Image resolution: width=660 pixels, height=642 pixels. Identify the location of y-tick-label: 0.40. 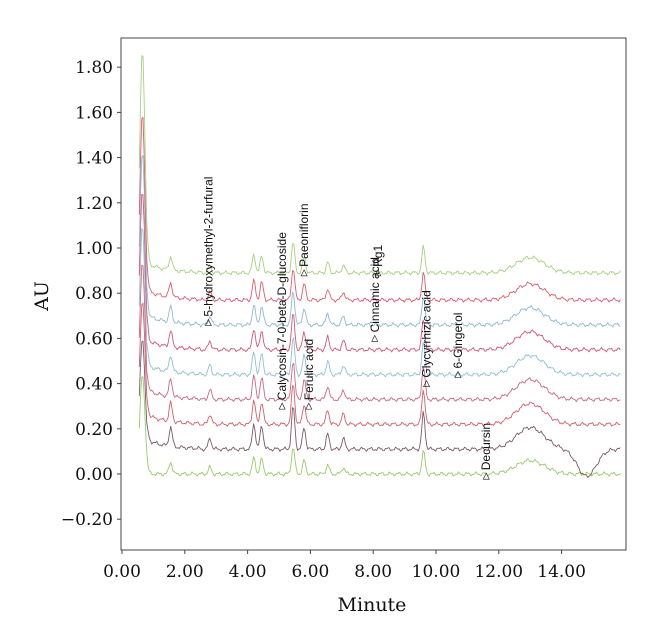
(94, 385).